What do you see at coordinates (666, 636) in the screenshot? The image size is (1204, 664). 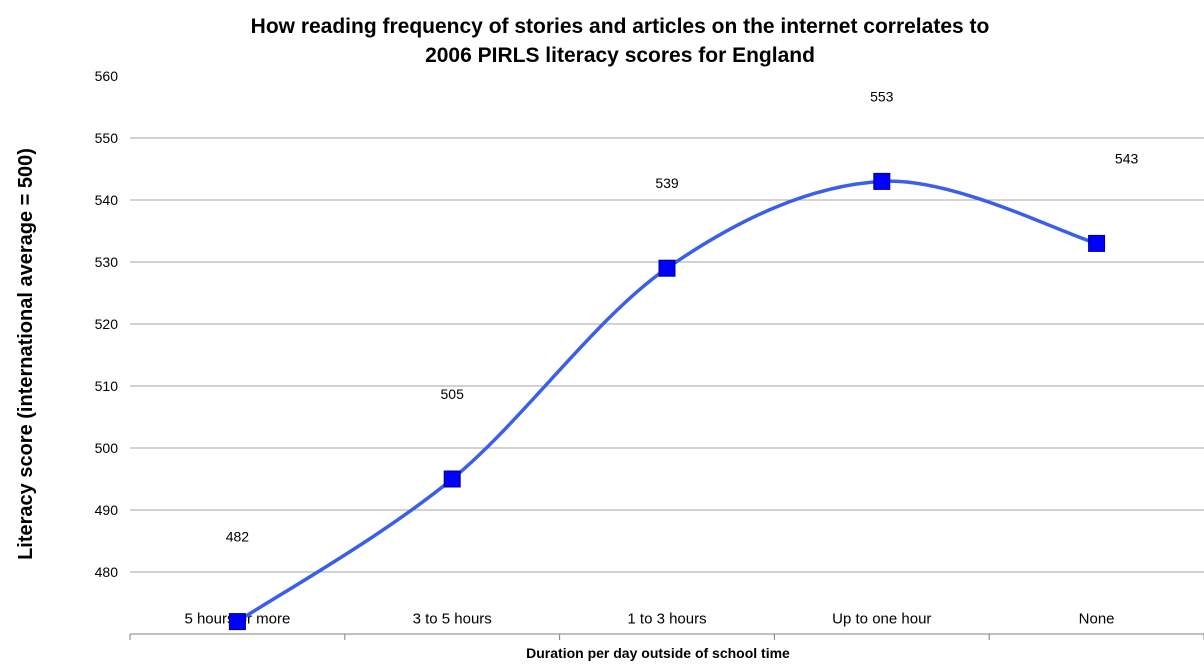 I see `x-axis` at bounding box center [666, 636].